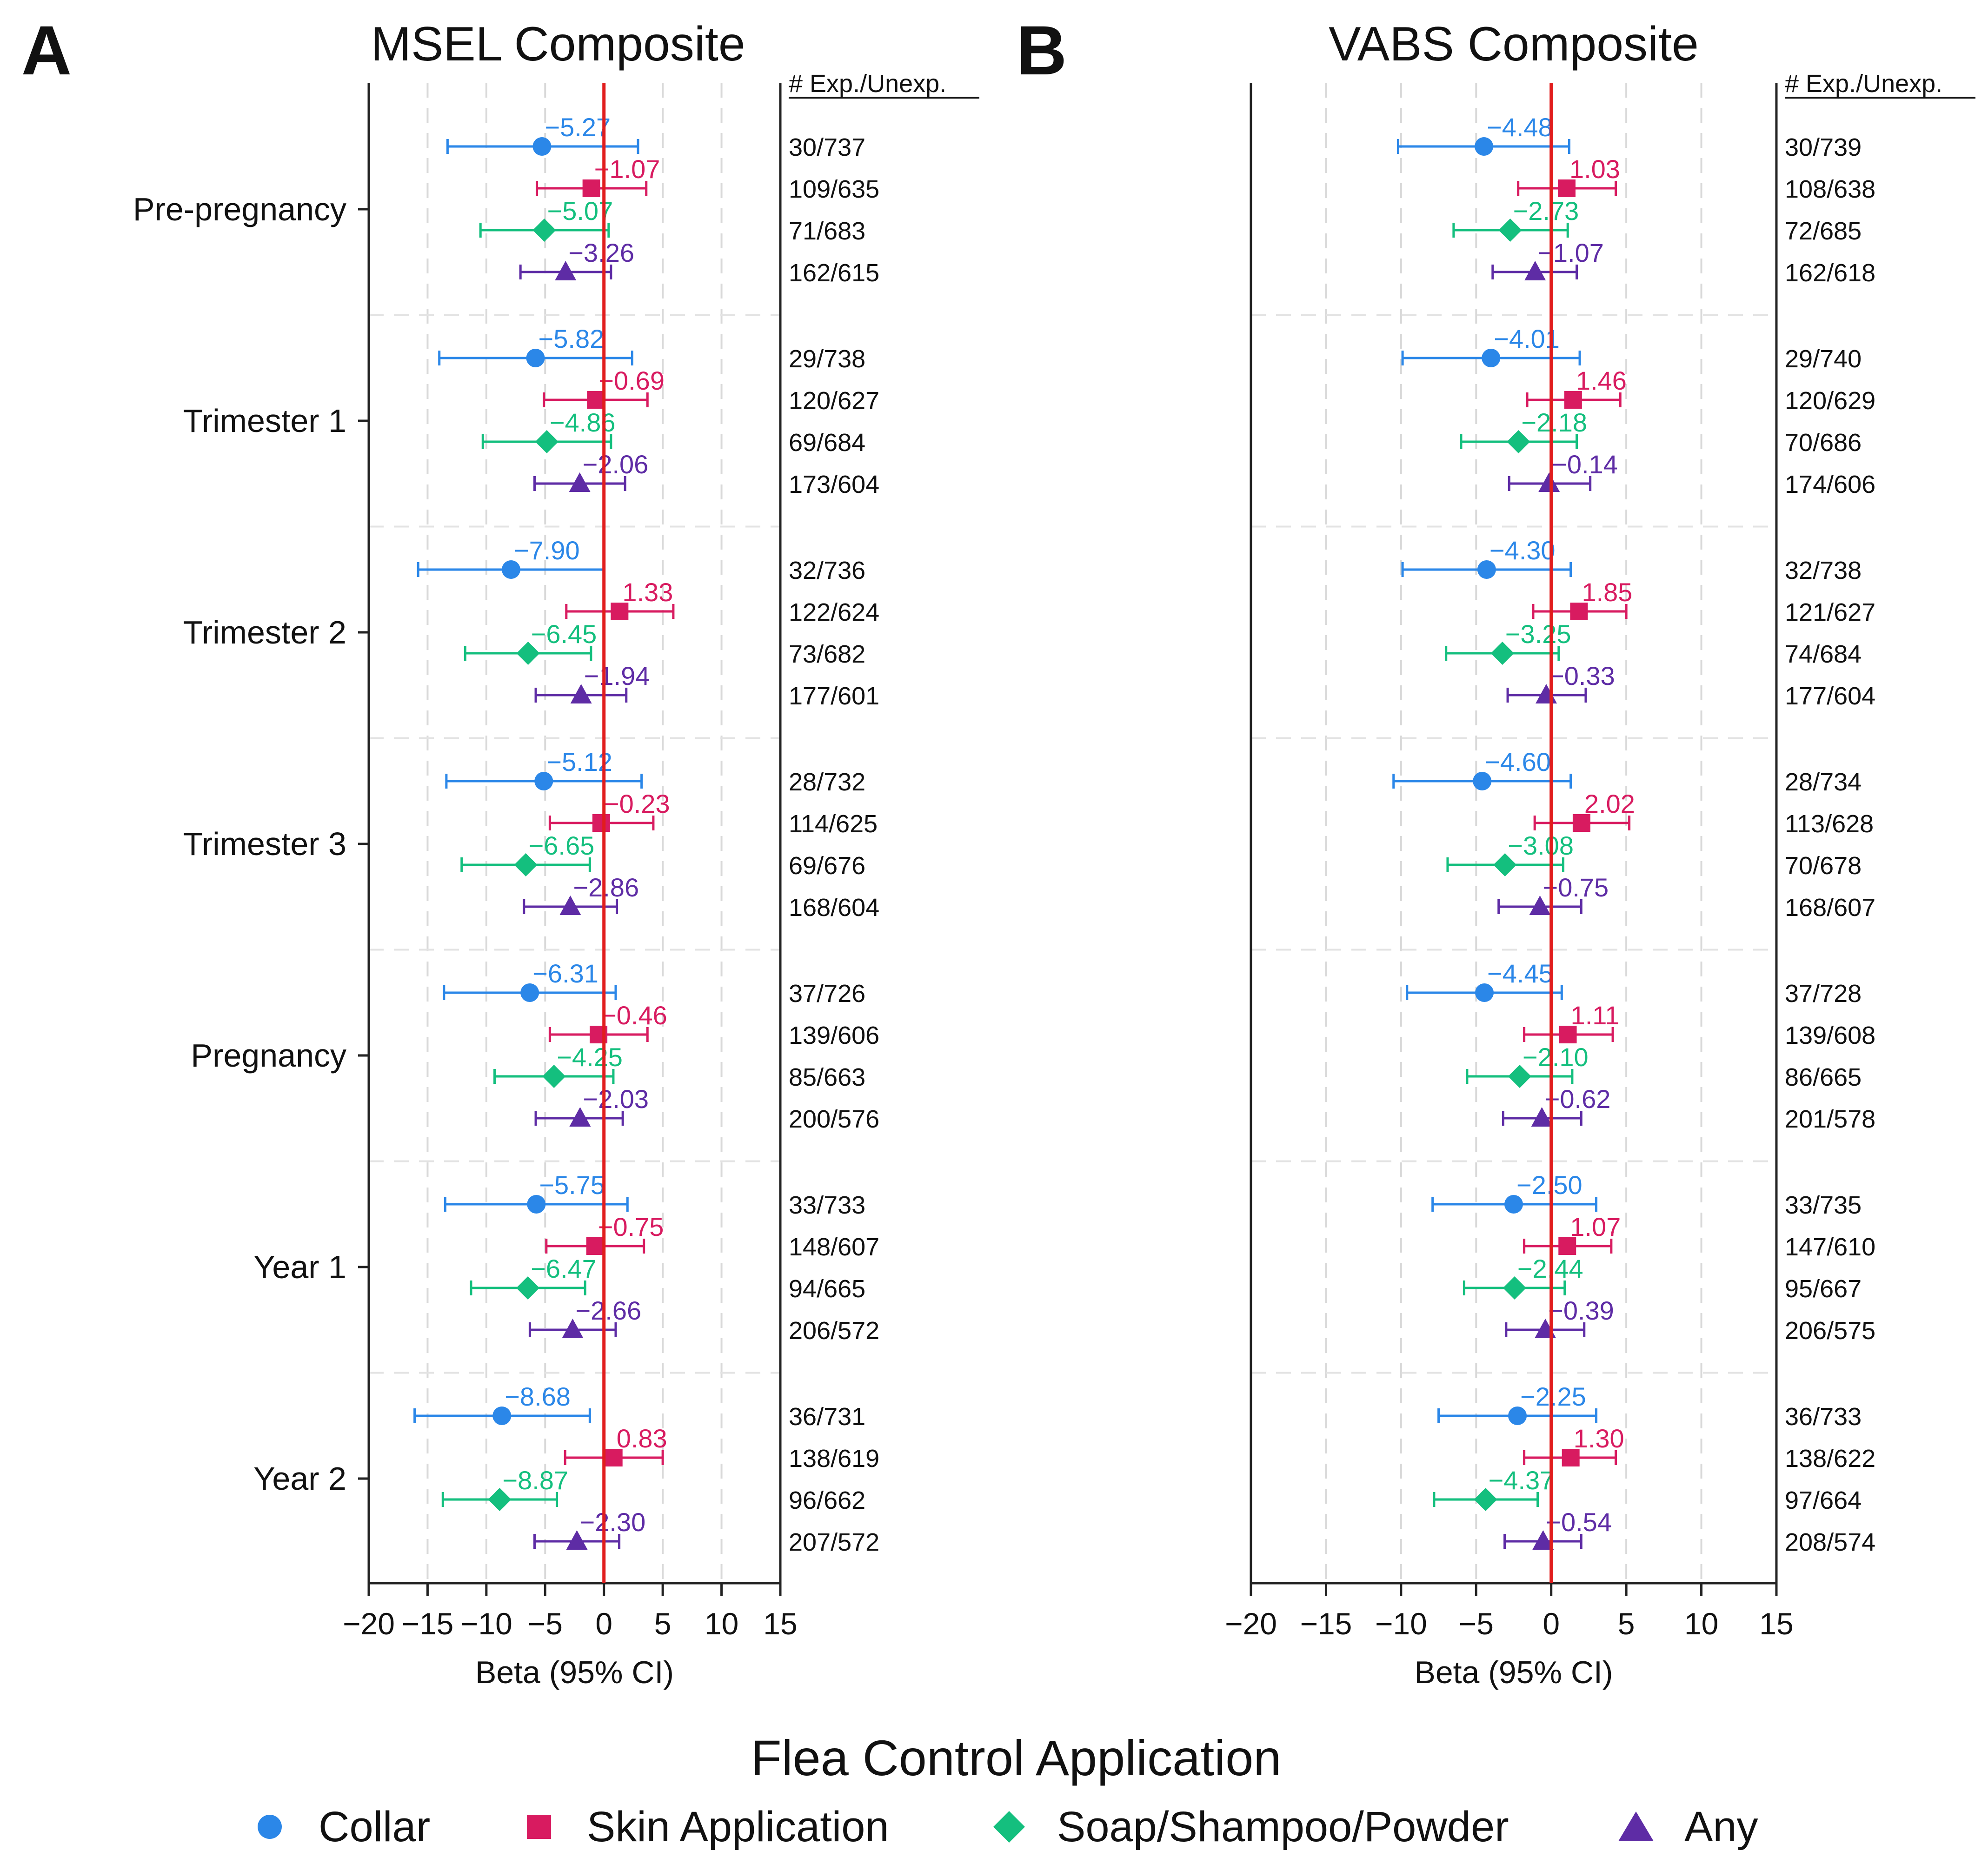 The width and height of the screenshot is (1988, 1871). I want to click on count-value: 74/684, so click(1823, 654).